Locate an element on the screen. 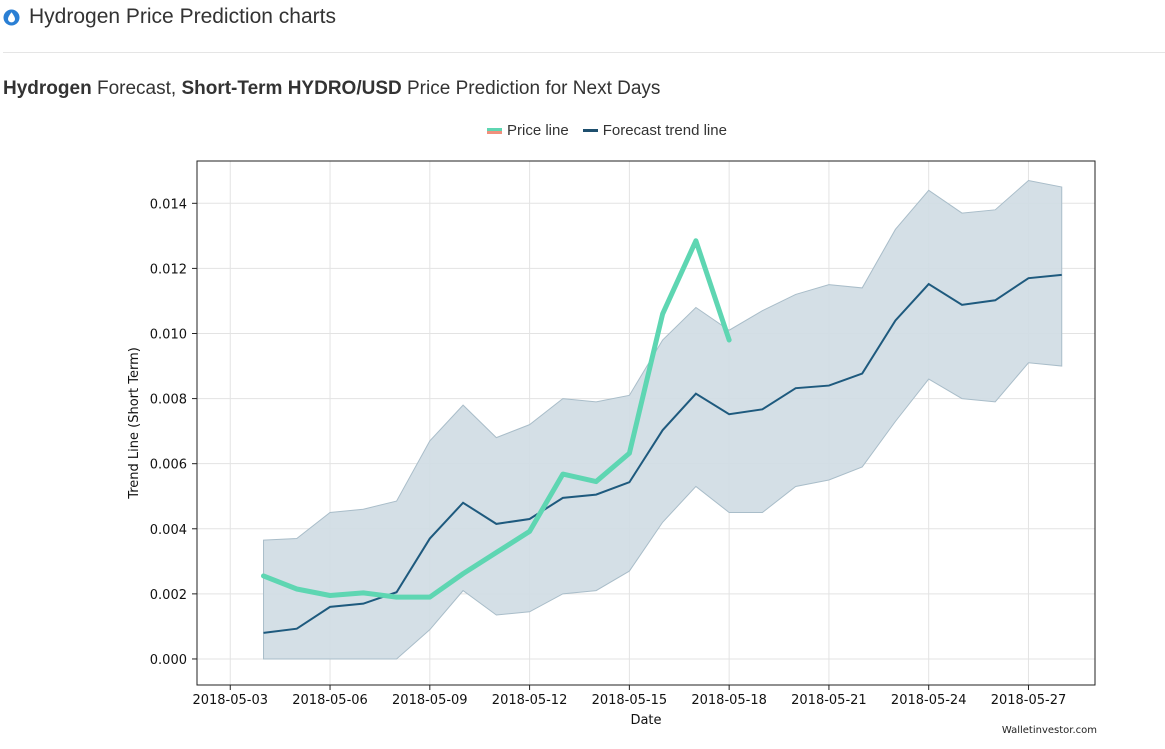 This screenshot has width=1165, height=749. subtitle-text-2: Price Prediction for Next Days is located at coordinates (531, 88).